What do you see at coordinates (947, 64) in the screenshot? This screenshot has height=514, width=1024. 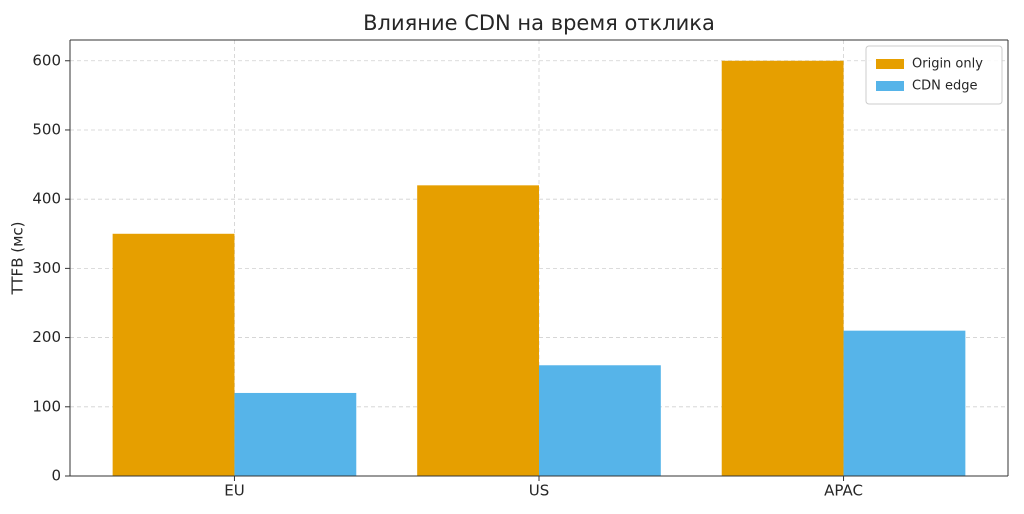 I see `legend-label: Origin only` at bounding box center [947, 64].